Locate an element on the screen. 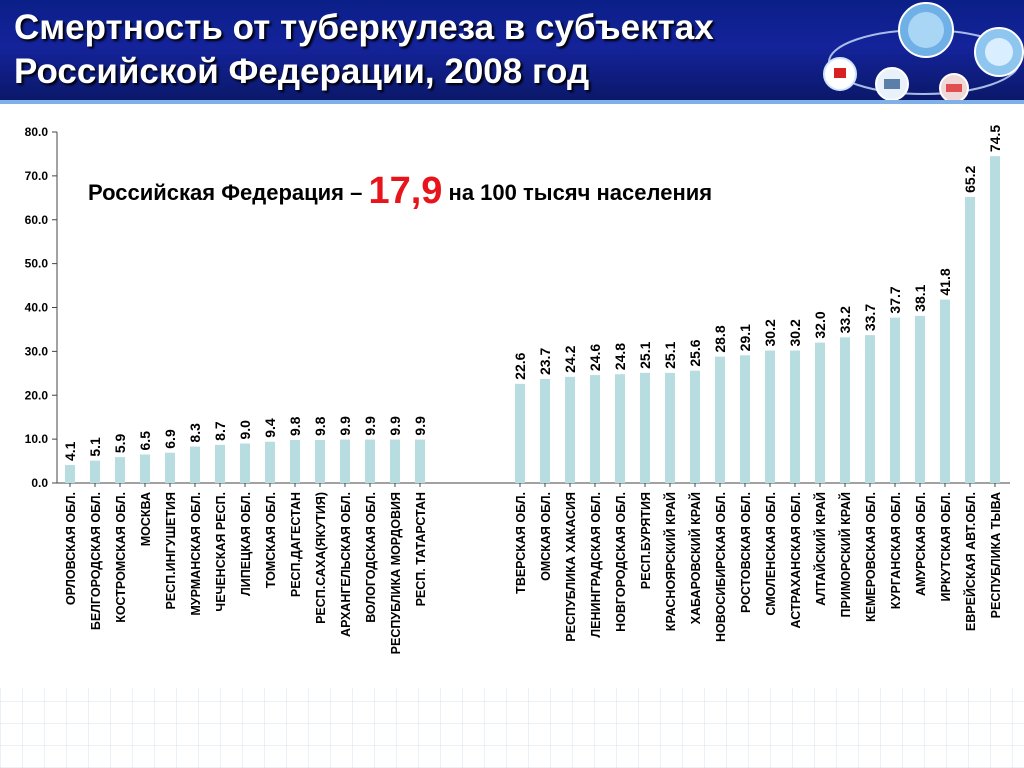 Image resolution: width=1024 pixels, height=768 pixels. x-tick-label: БЕЛГОРОДСКАЯ ОБЛ. is located at coordinates (96, 561).